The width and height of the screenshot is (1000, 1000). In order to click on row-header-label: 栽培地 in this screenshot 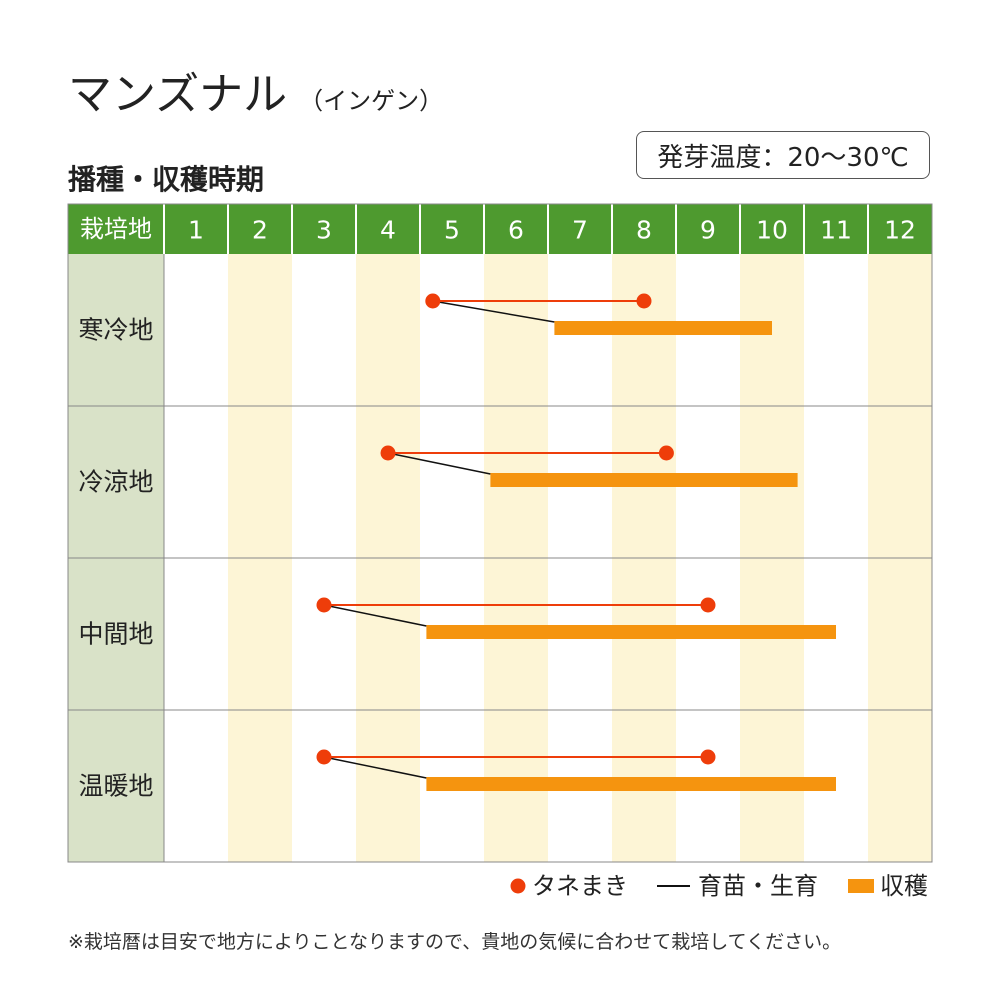, I will do `click(116, 229)`.